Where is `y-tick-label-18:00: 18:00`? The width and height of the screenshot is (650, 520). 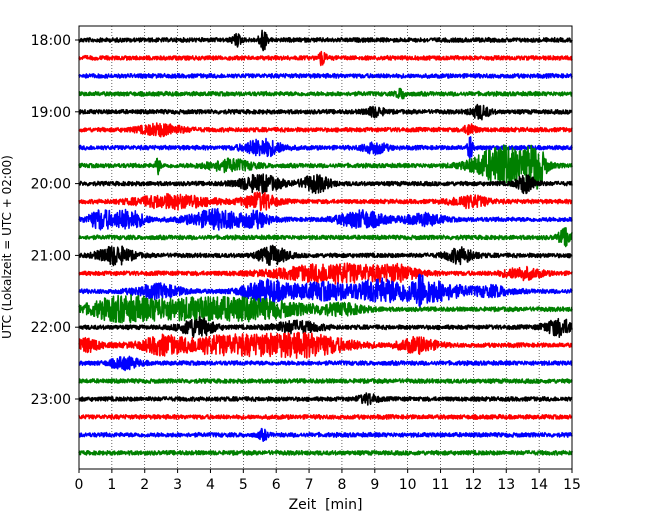
y-tick-label-18:00: 18:00 is located at coordinates (51, 41).